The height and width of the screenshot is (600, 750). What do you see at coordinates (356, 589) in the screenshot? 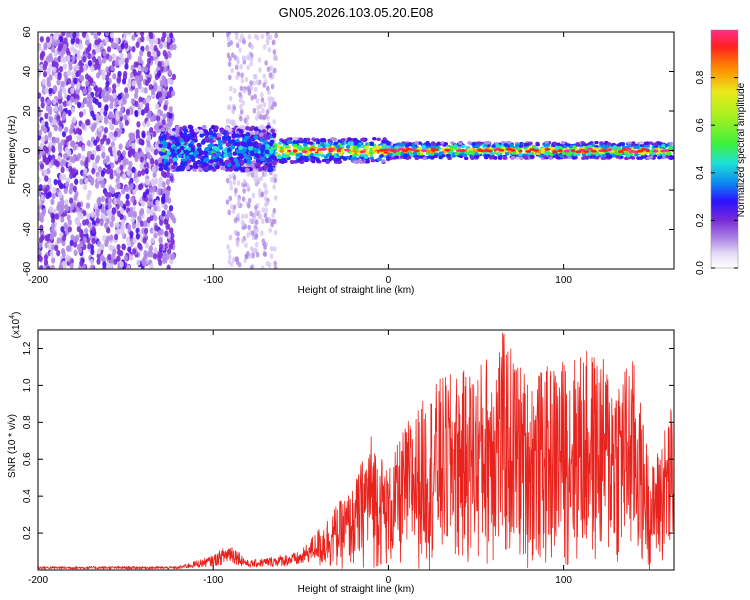
I see `snr-x-label: Height of straight line (km)` at bounding box center [356, 589].